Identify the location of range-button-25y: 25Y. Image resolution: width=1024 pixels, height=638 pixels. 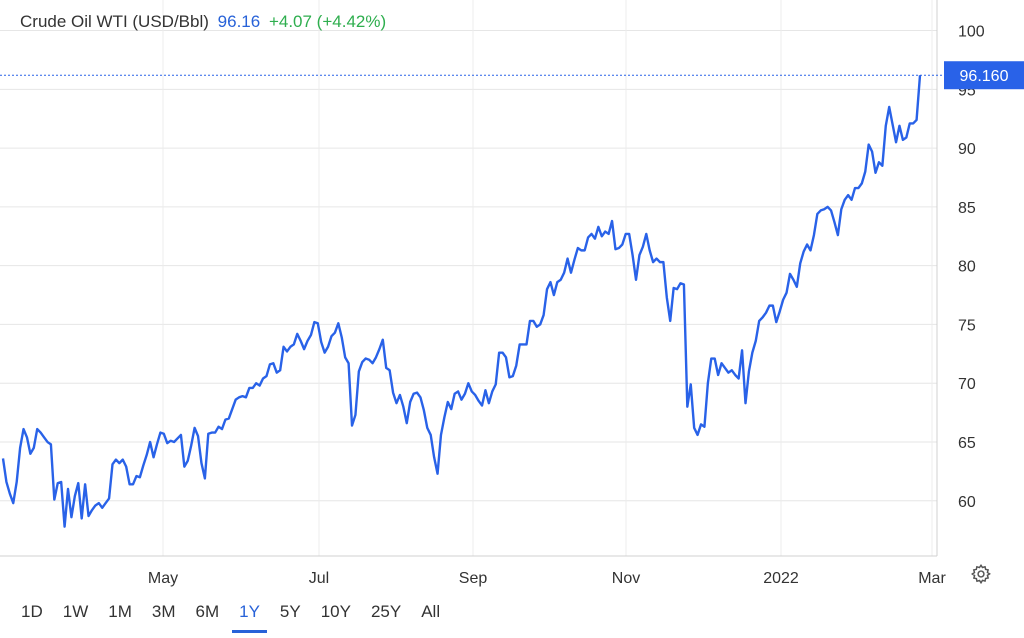
(386, 611).